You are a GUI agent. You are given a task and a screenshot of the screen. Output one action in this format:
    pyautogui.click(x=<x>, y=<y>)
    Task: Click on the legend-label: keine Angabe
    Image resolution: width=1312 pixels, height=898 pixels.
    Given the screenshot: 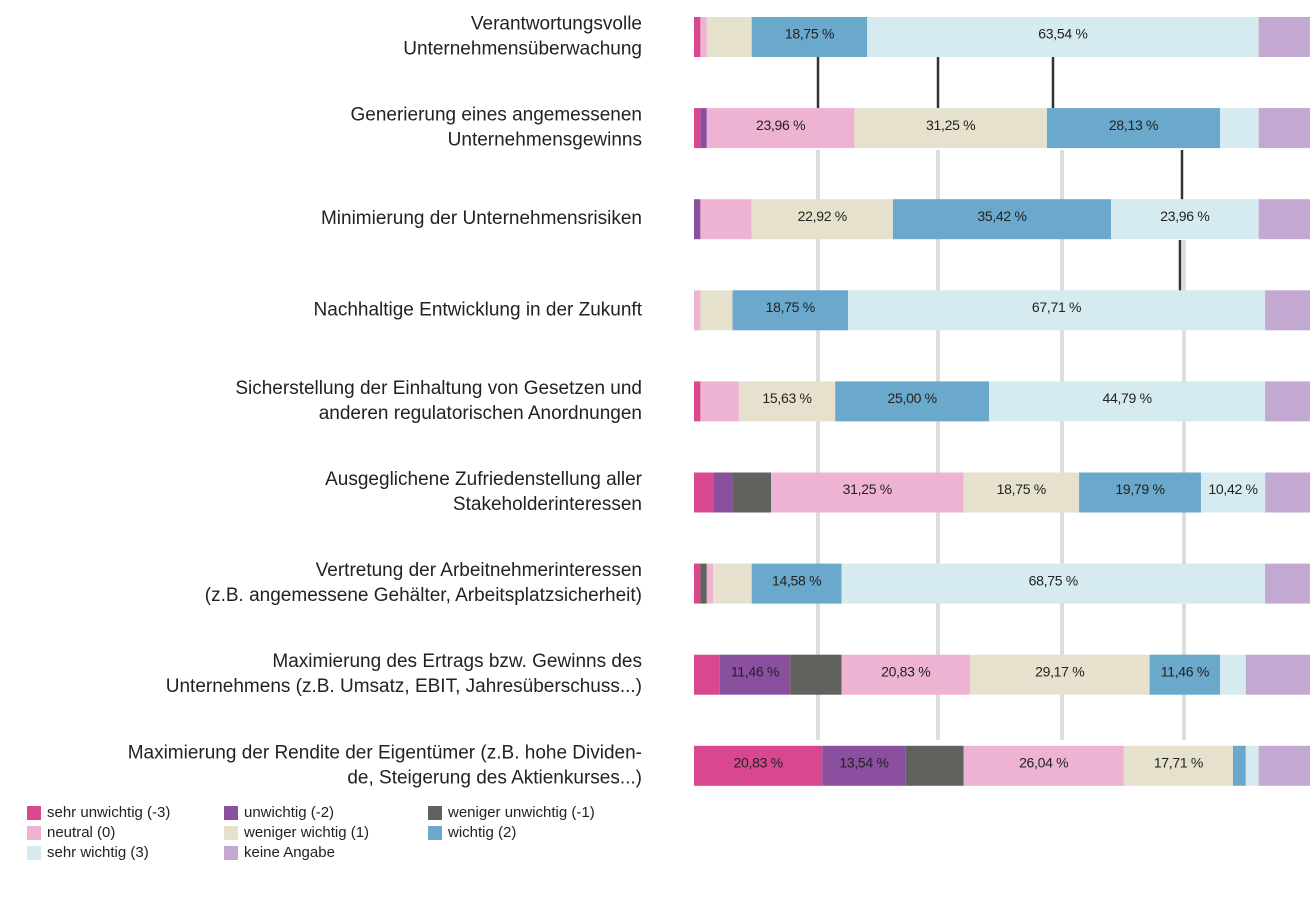 What is the action you would take?
    pyautogui.click(x=289, y=852)
    